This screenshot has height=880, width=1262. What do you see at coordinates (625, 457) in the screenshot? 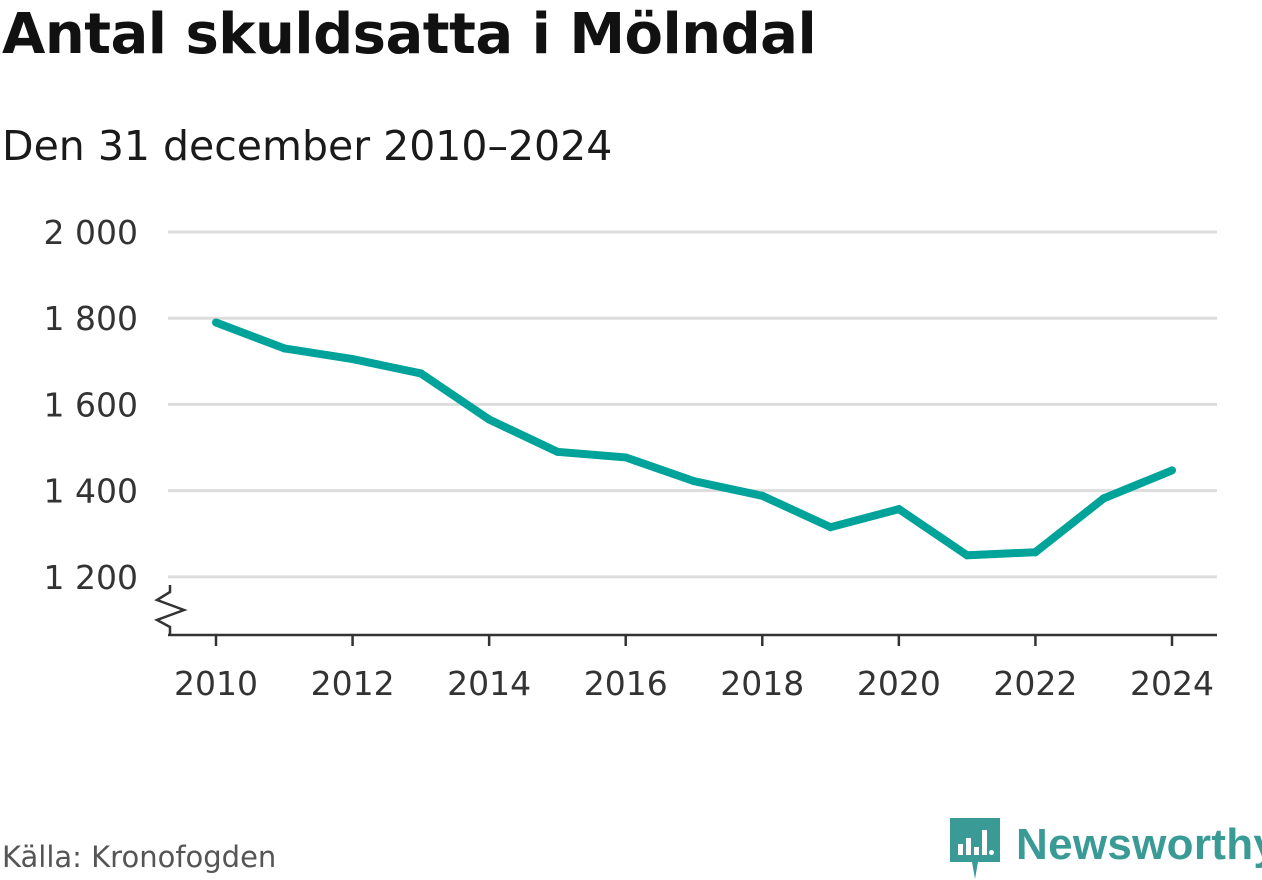
I see `data-point-2016` at bounding box center [625, 457].